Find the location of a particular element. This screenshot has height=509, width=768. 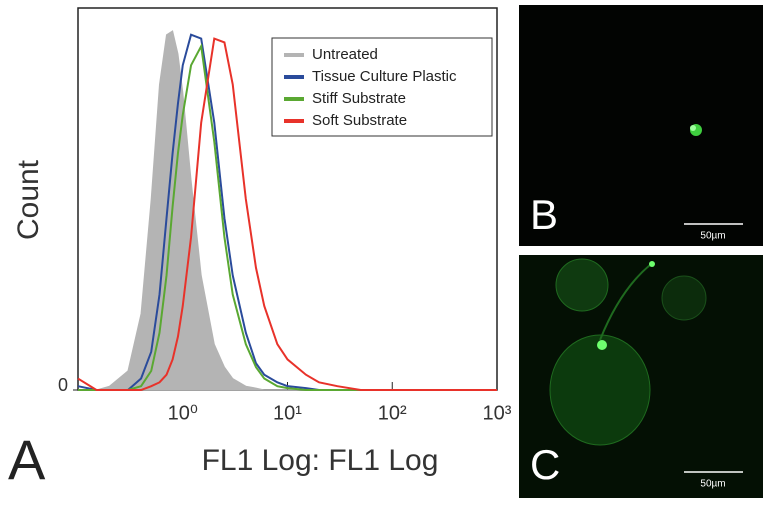

y-tick-label: 0 is located at coordinates (63, 385).